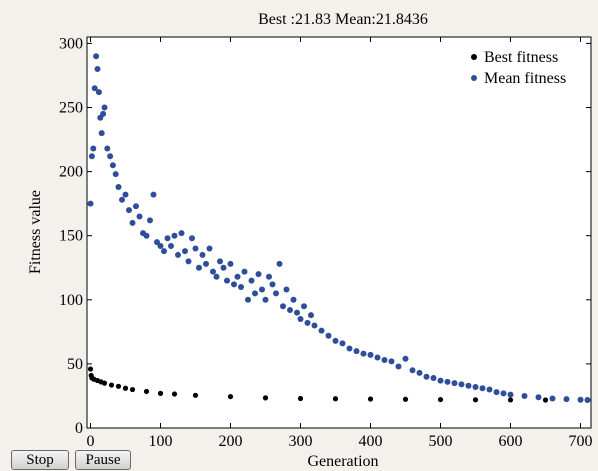 The image size is (598, 471). Describe the element at coordinates (71, 236) in the screenshot. I see `y-tick-label: 150` at that location.